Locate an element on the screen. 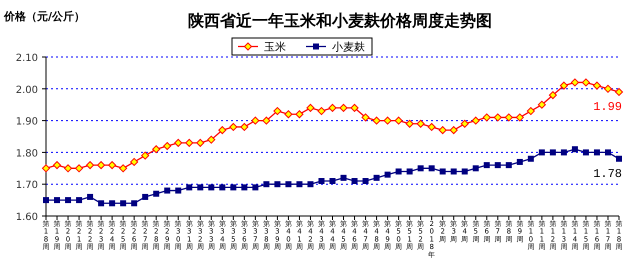 The image size is (632, 264). y-tick-label: 1.90 is located at coordinates (27, 122).